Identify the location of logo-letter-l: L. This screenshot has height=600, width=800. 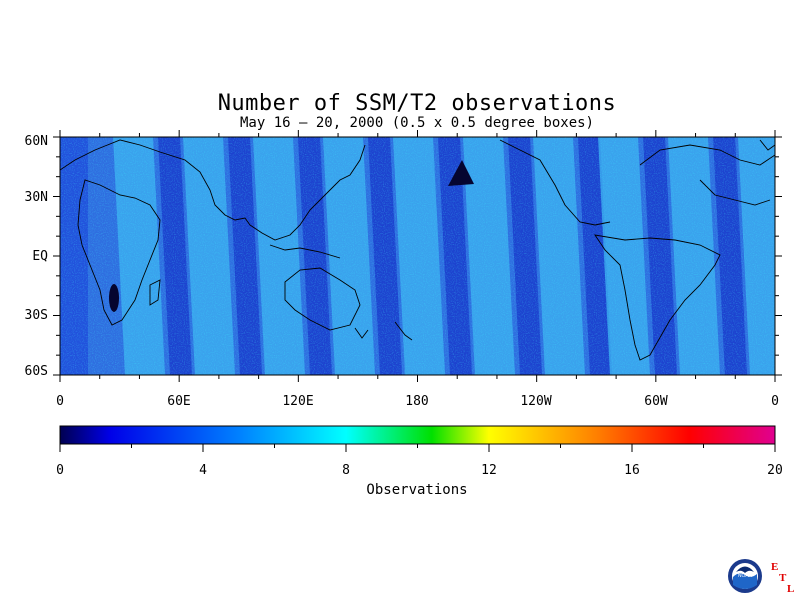
(790, 589).